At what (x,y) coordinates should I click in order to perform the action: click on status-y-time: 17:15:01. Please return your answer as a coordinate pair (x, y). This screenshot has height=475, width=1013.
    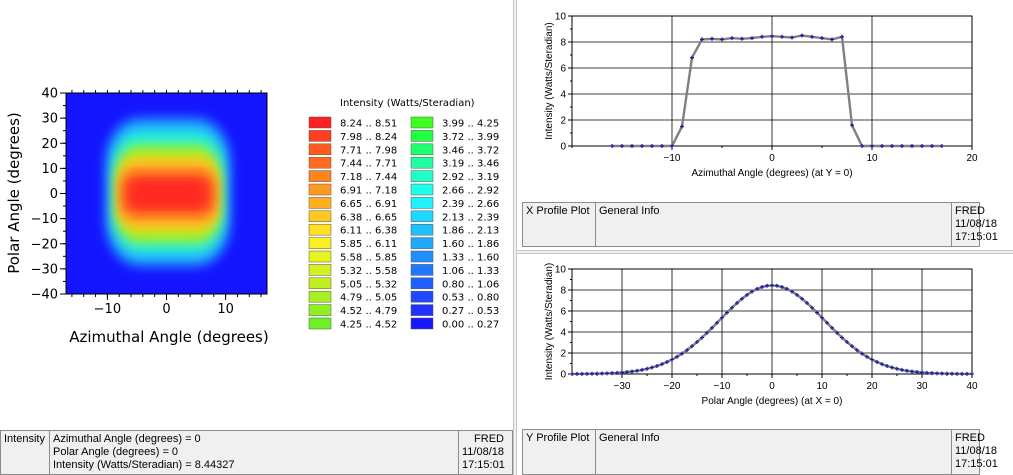
    Looking at the image, I should click on (976, 464).